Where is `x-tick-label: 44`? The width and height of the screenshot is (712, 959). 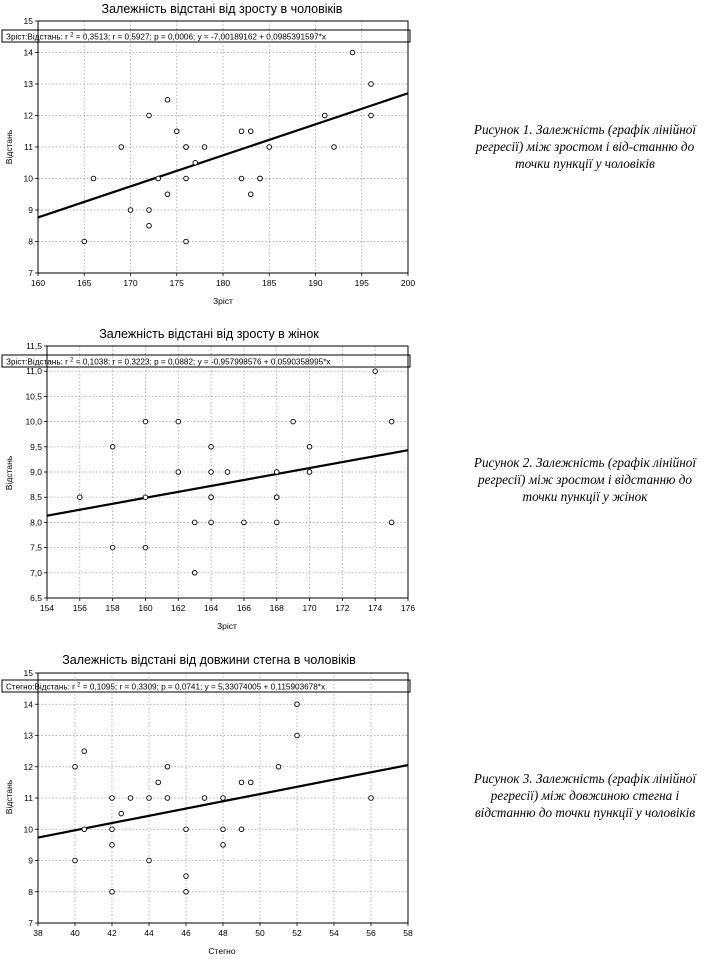 x-tick-label: 44 is located at coordinates (149, 933).